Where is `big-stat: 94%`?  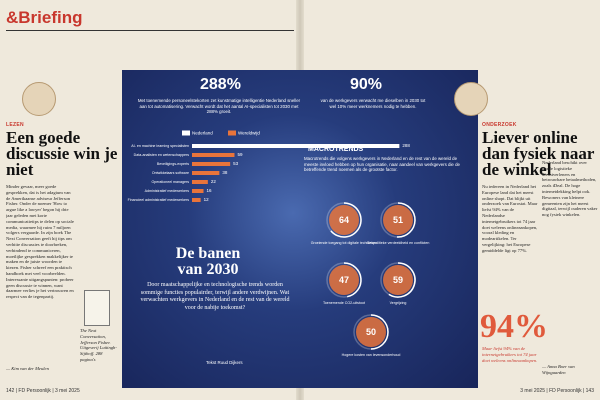
big-stat: 94% is located at coordinates (514, 326).